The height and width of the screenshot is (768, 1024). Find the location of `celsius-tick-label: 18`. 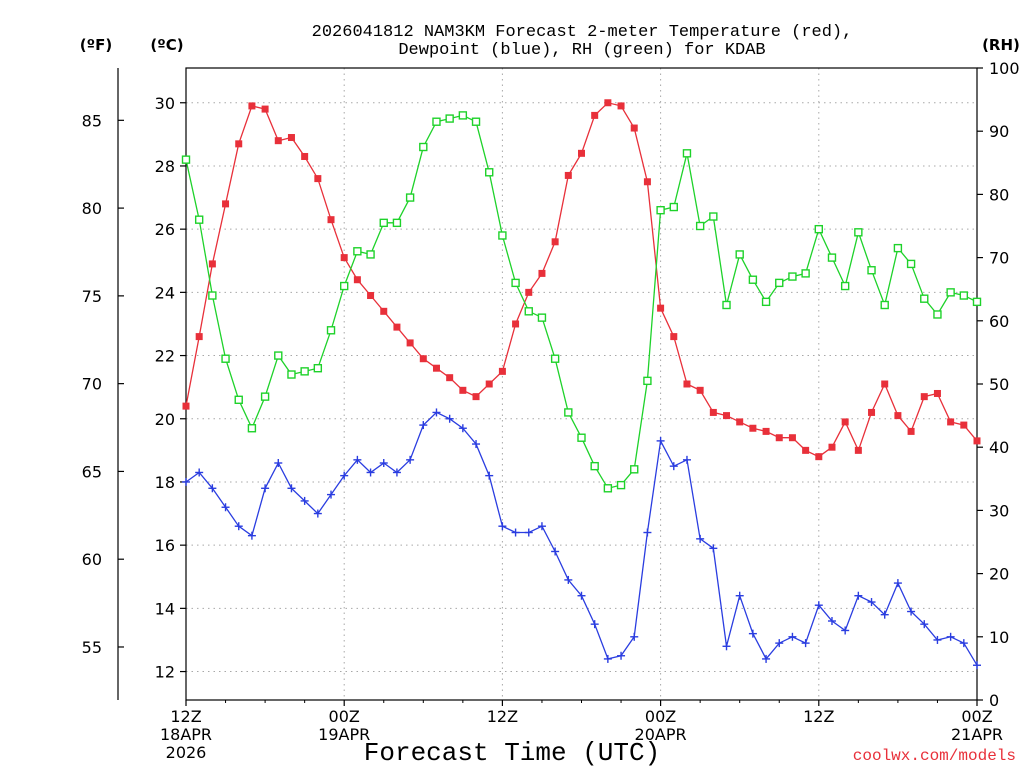

celsius-tick-label: 18 is located at coordinates (165, 482).